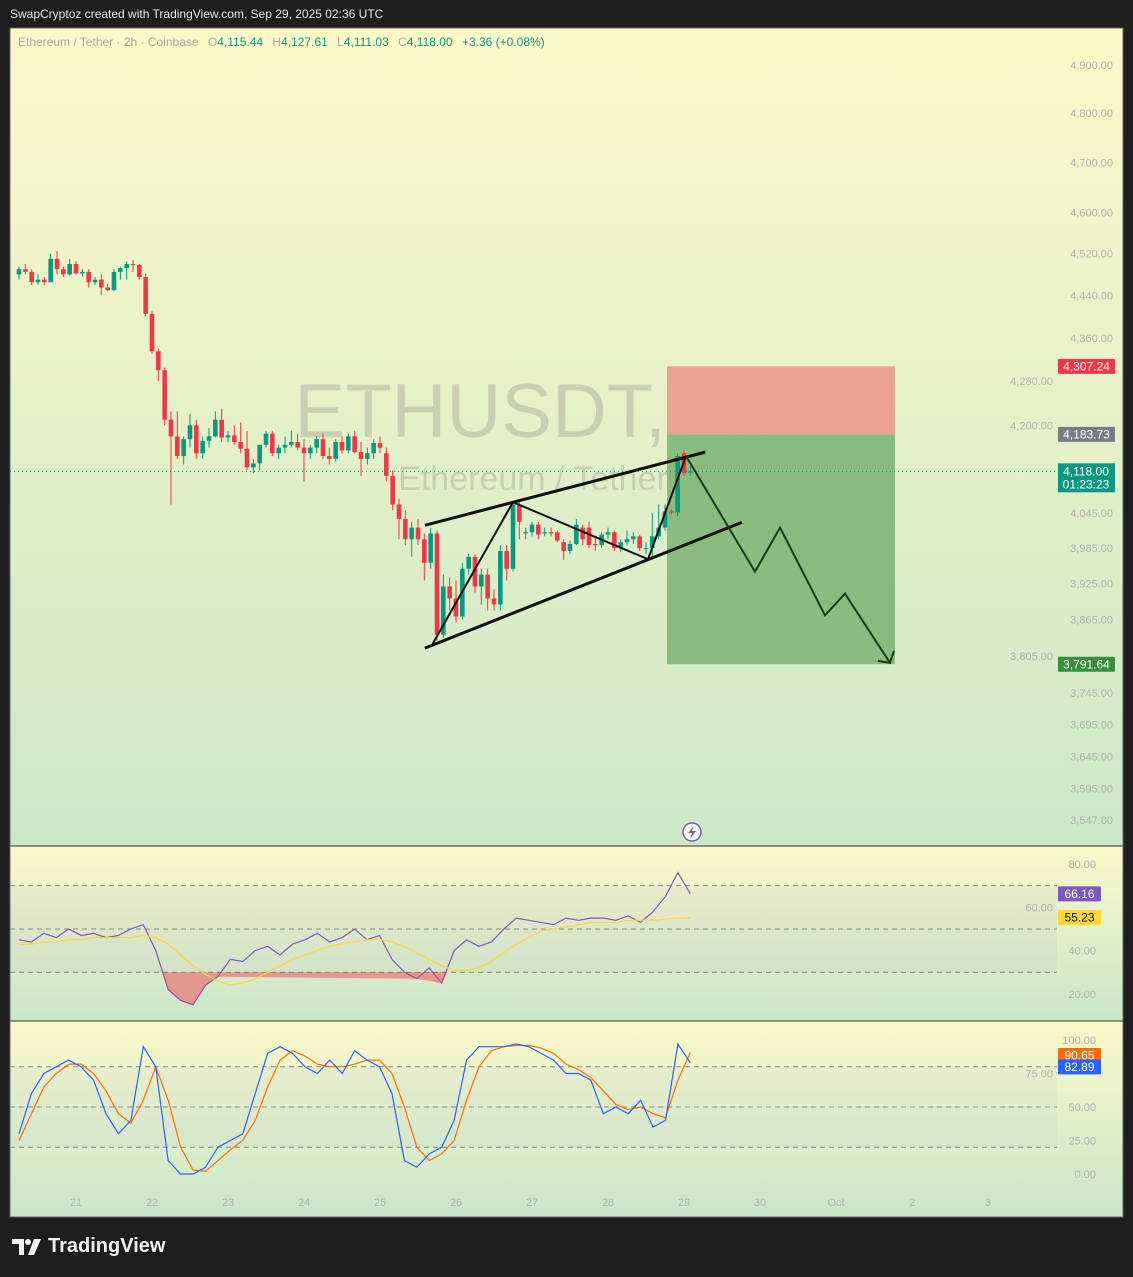  I want to click on time-tick-label: 29, so click(684, 1203).